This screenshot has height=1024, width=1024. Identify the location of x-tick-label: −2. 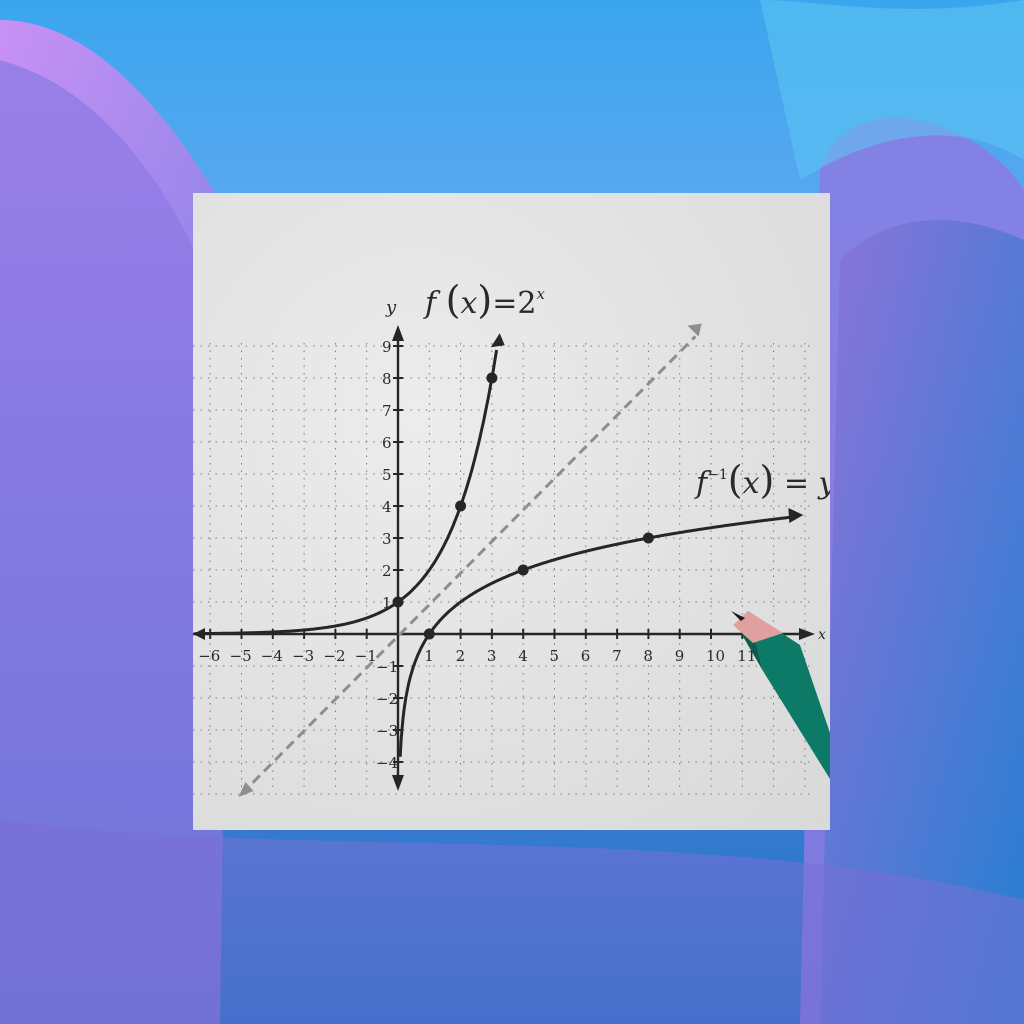
(334, 656).